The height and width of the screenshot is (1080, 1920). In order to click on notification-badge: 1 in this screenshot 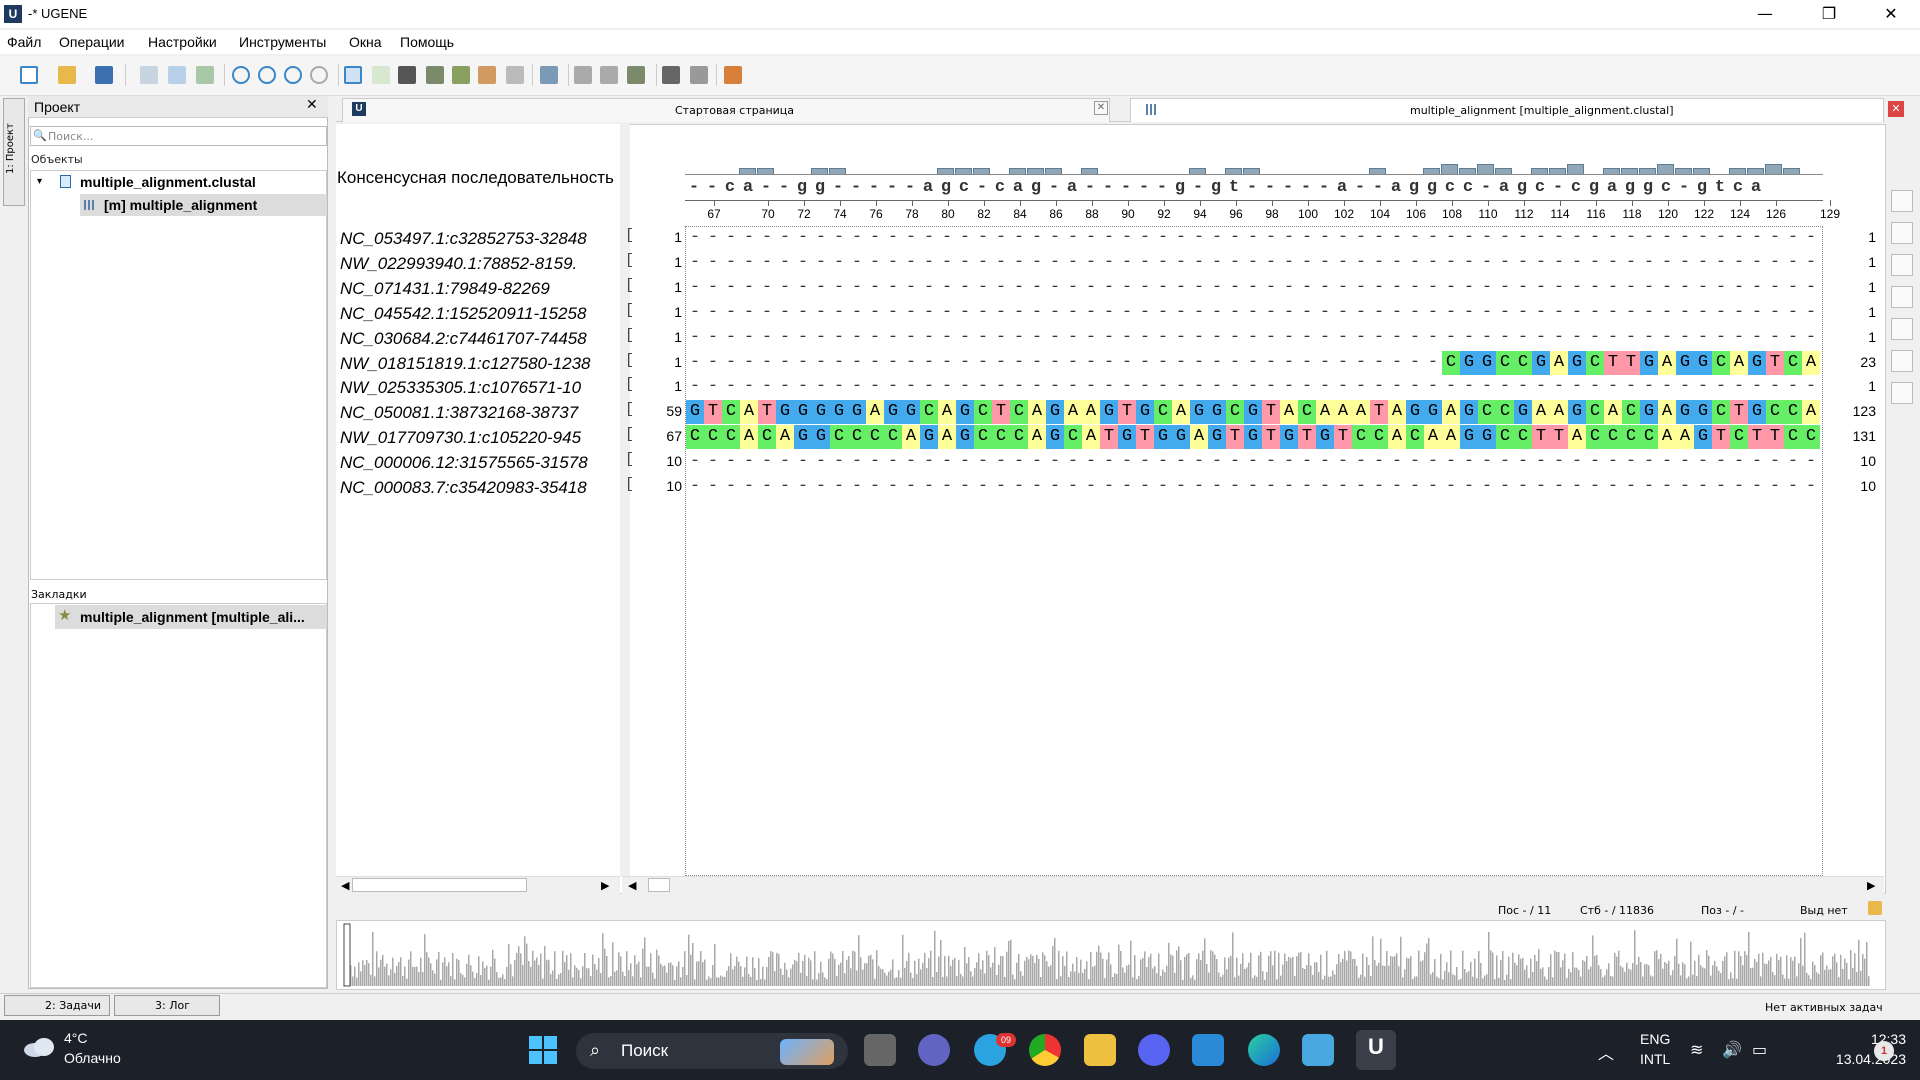, I will do `click(1884, 1051)`.